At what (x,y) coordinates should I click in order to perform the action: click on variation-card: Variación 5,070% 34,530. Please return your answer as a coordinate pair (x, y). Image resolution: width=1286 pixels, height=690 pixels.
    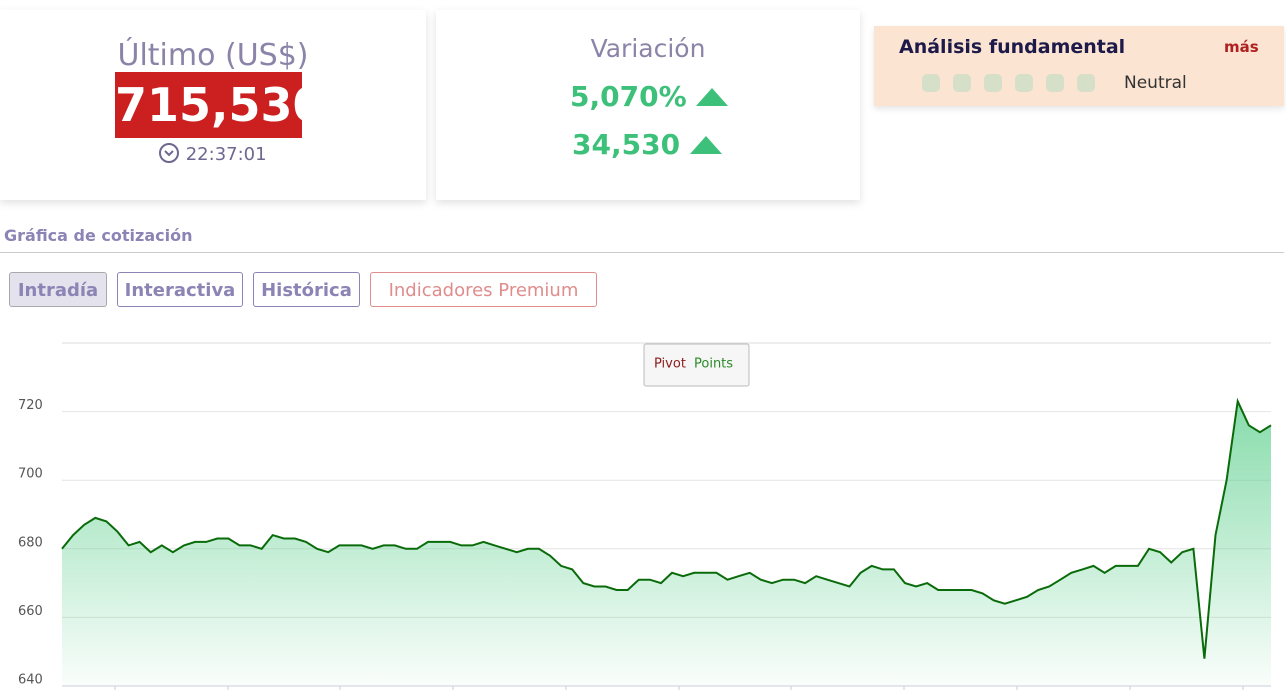
    Looking at the image, I should click on (648, 105).